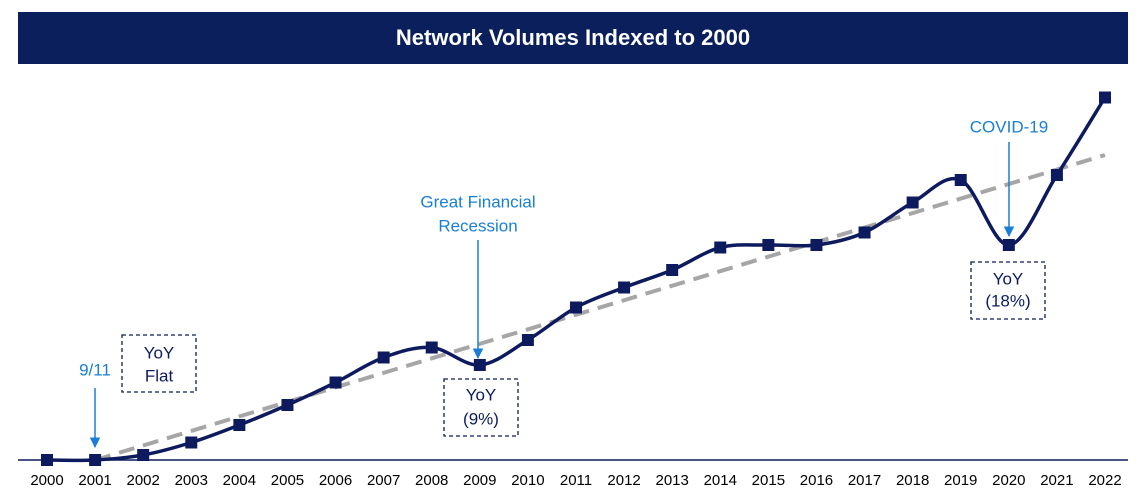  Describe the element at coordinates (623, 480) in the screenshot. I see `x-tick-label: 2012` at that location.